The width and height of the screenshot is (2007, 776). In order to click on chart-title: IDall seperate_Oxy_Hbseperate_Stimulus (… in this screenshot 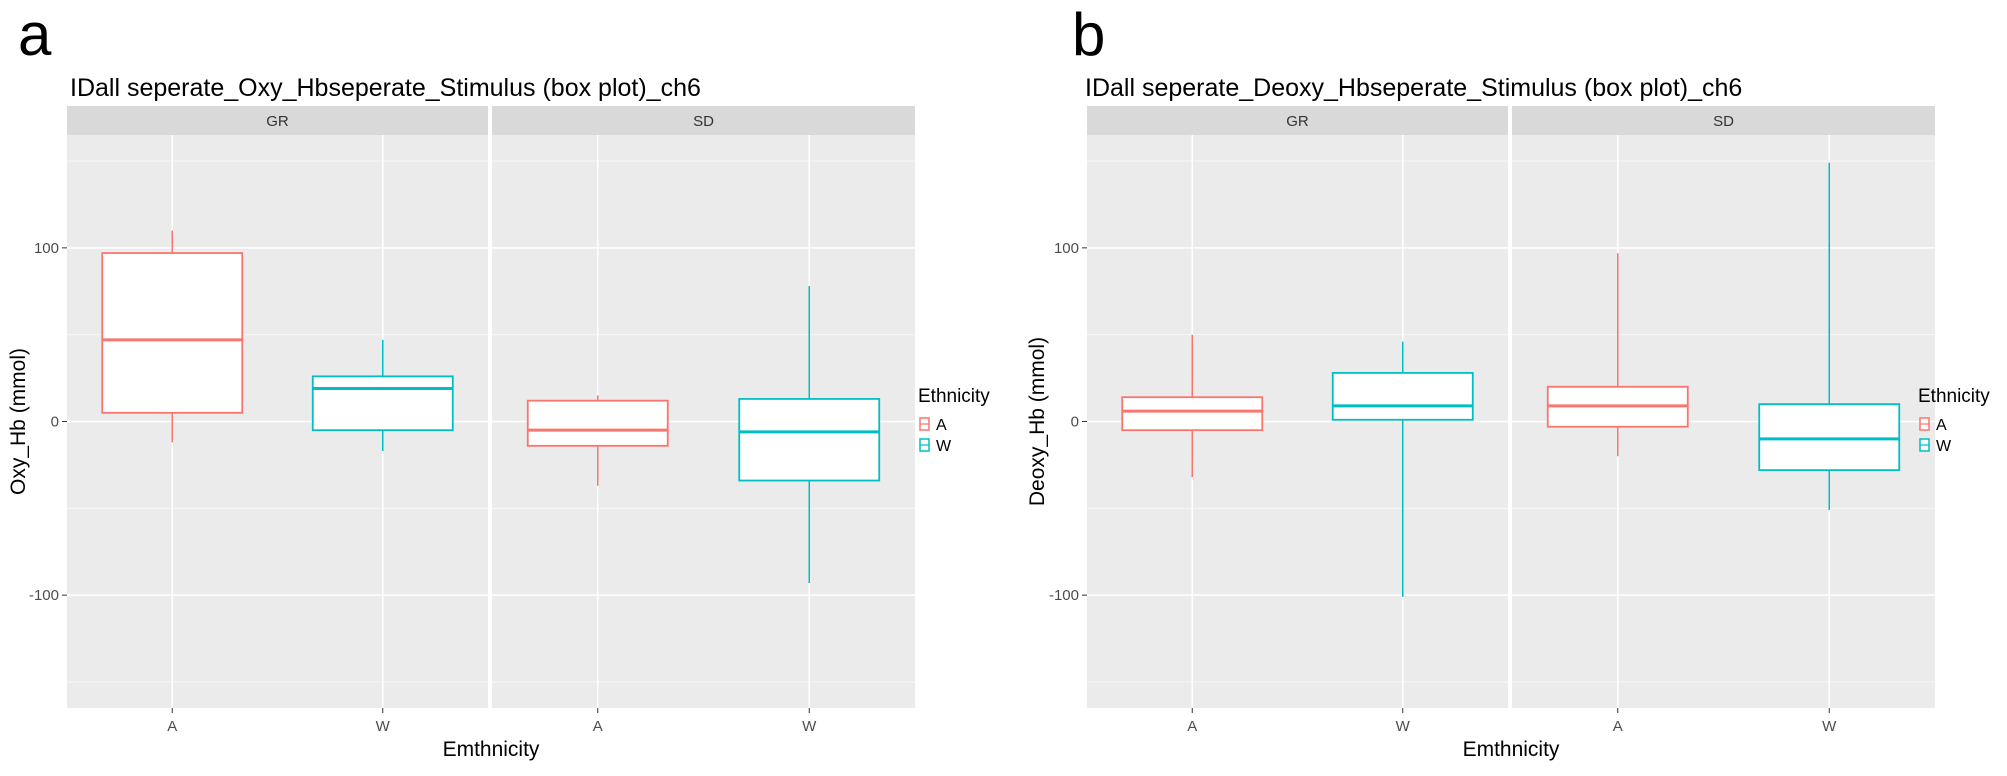, I will do `click(385, 88)`.